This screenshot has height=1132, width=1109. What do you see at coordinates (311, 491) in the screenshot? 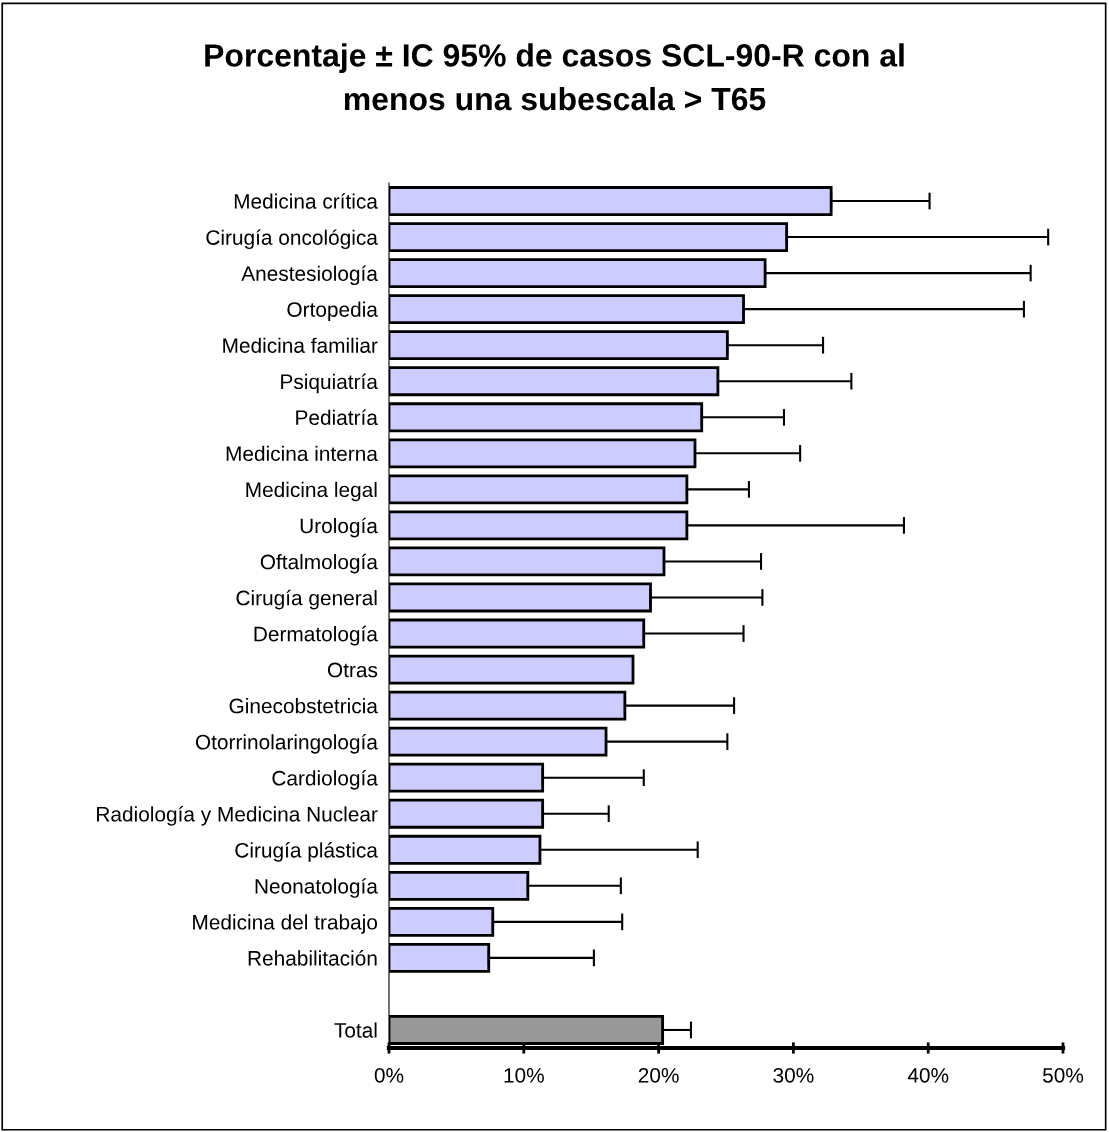
I see `y-tick-label: Medicina legal` at bounding box center [311, 491].